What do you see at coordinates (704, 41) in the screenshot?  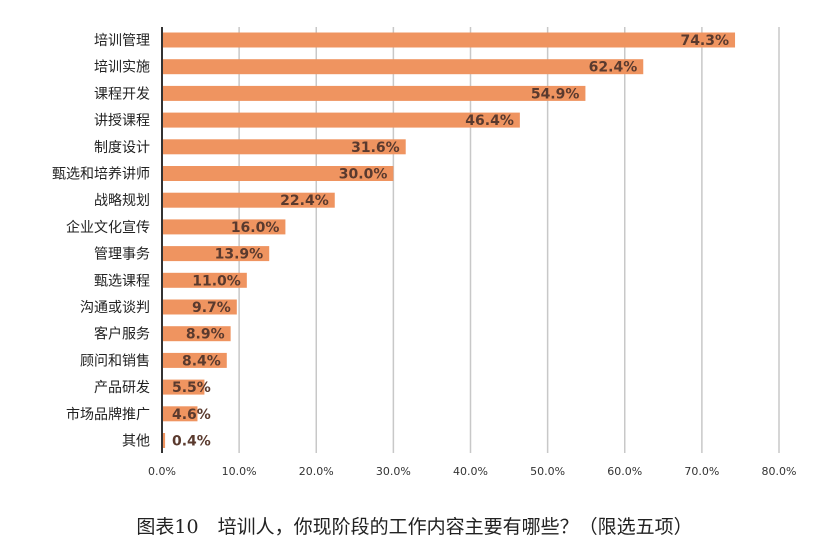 I see `data-label: 74.3%` at bounding box center [704, 41].